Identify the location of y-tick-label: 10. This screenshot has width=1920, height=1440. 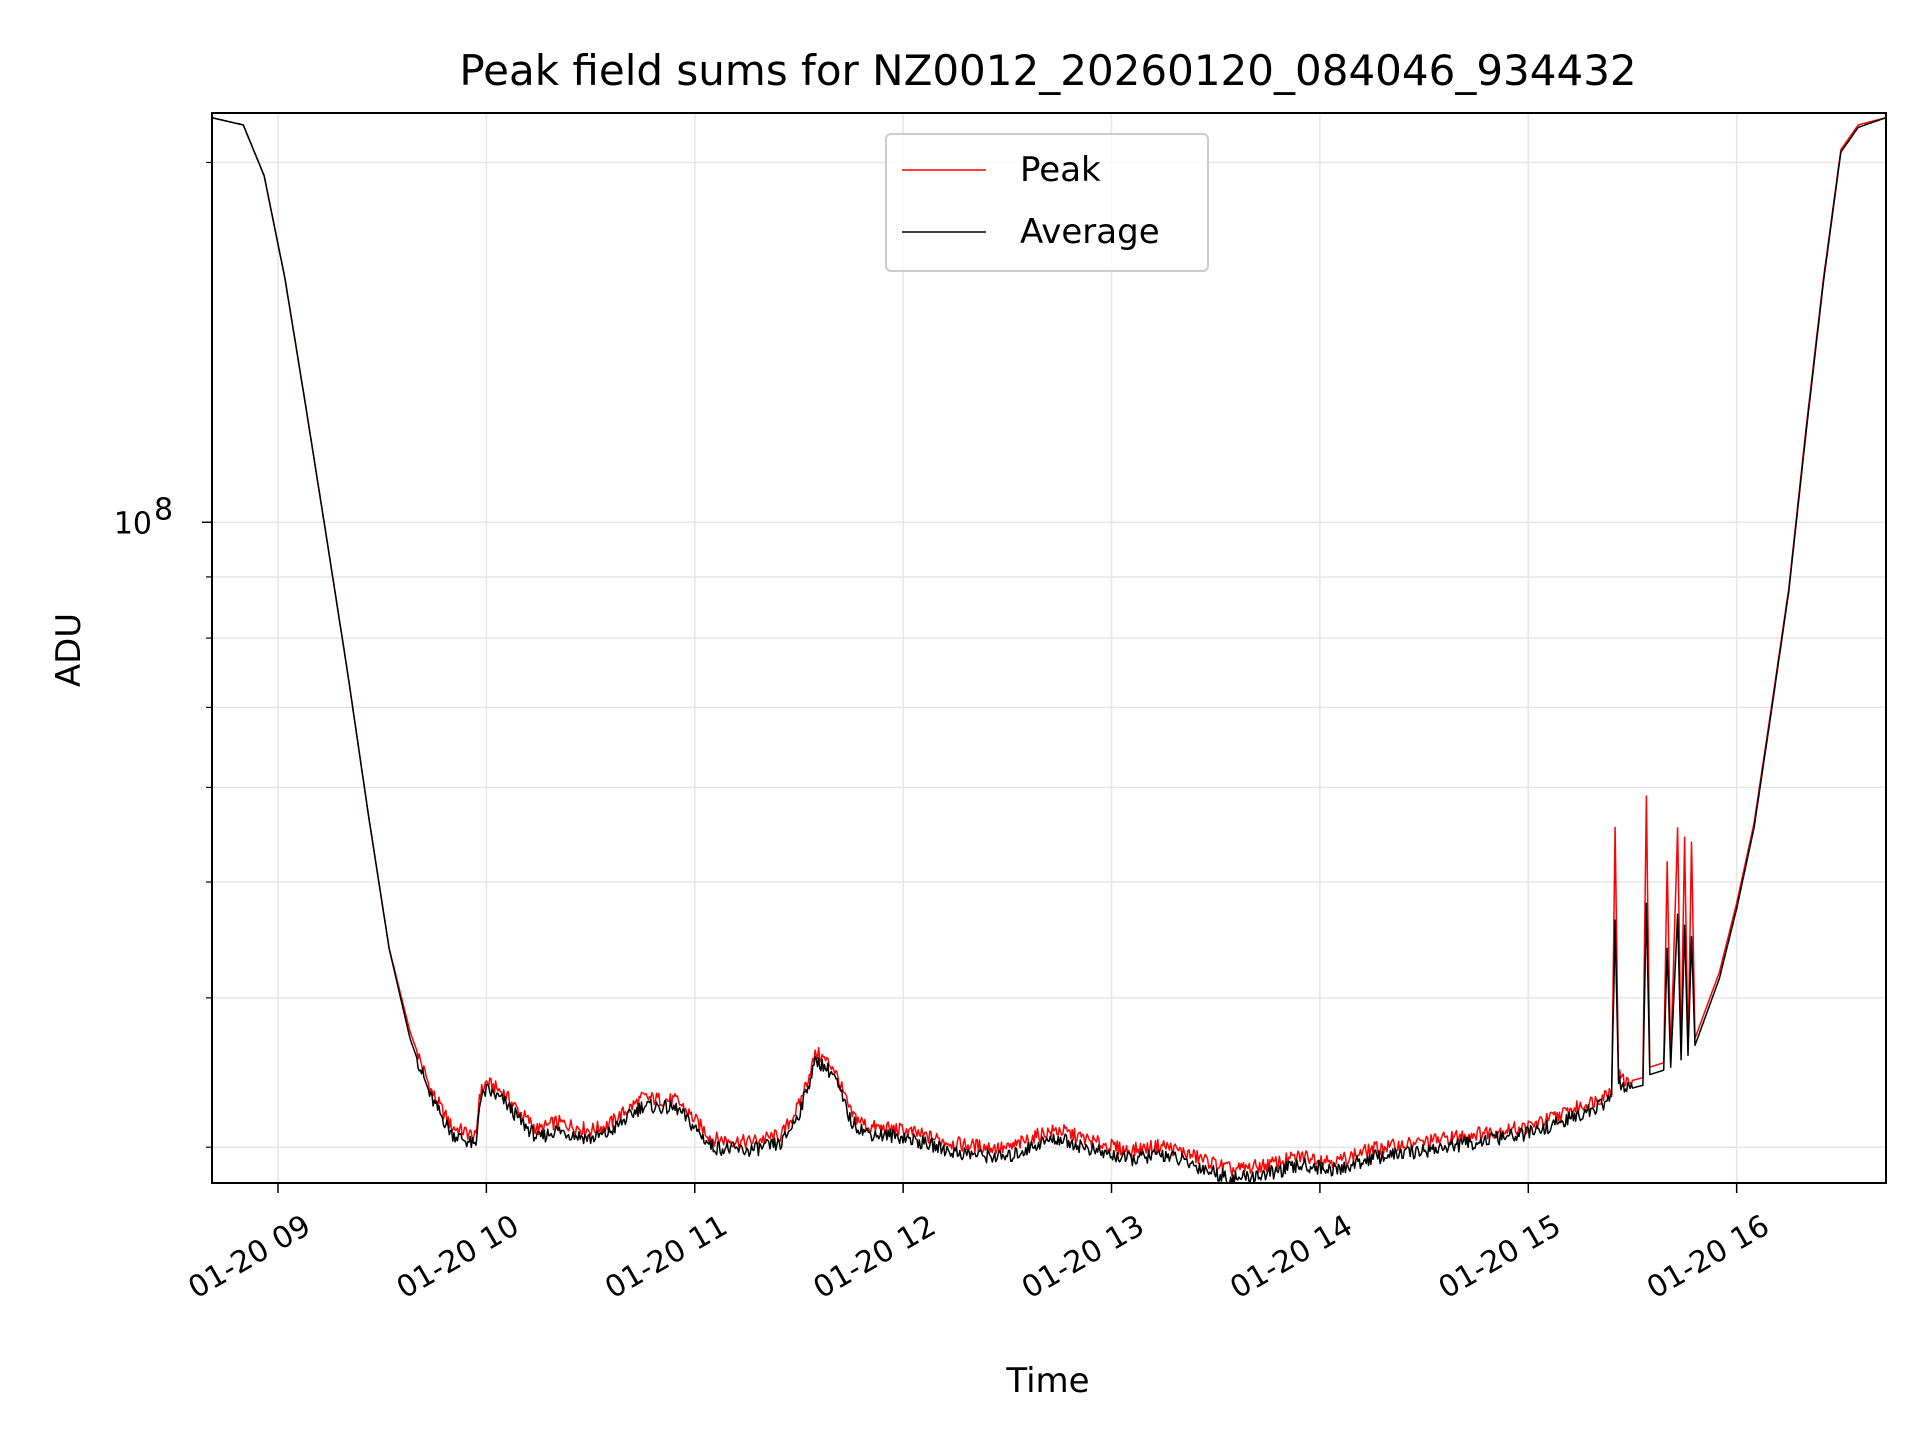
(133, 523).